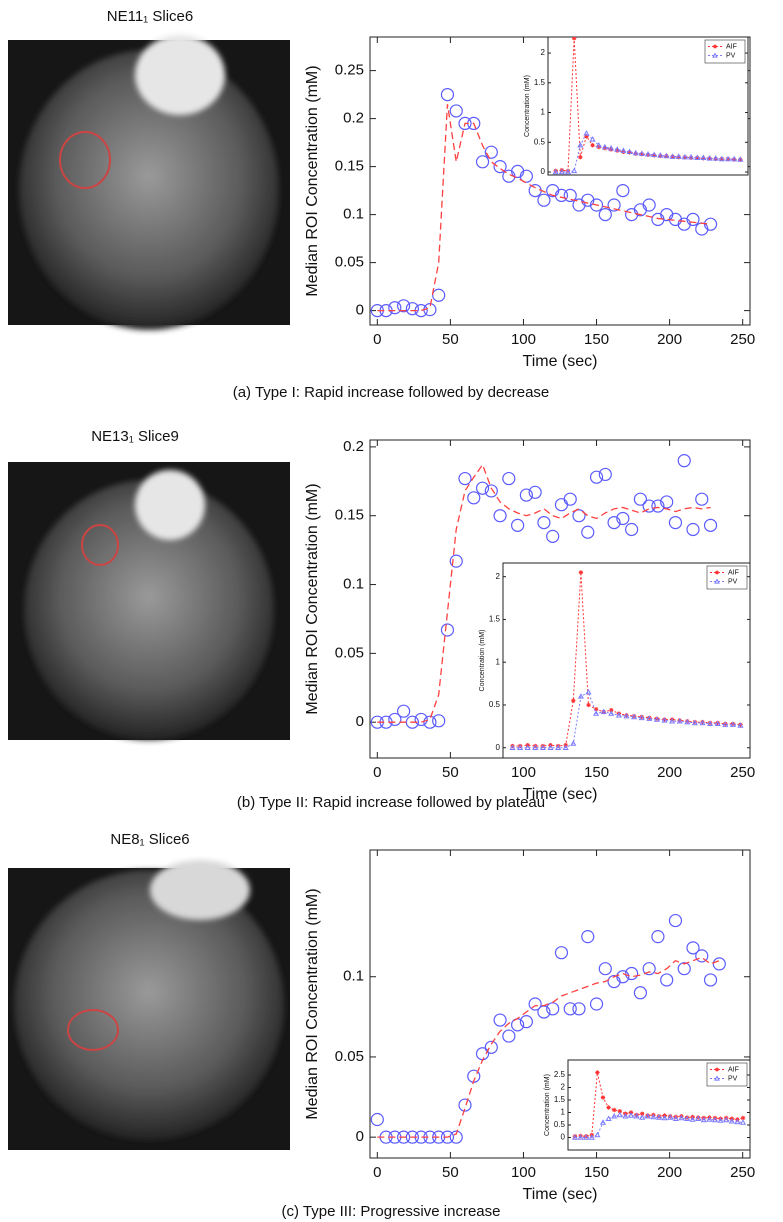 This screenshot has height=1222, width=783. What do you see at coordinates (377, 339) in the screenshot?
I see `x-tick-label: 0` at bounding box center [377, 339].